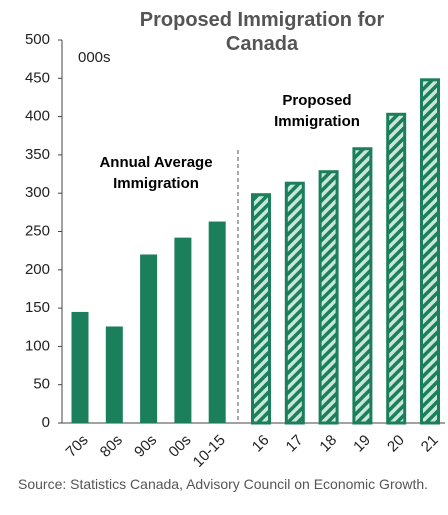  Describe the element at coordinates (37, 269) in the screenshot. I see `y-tick-label: 200` at that location.